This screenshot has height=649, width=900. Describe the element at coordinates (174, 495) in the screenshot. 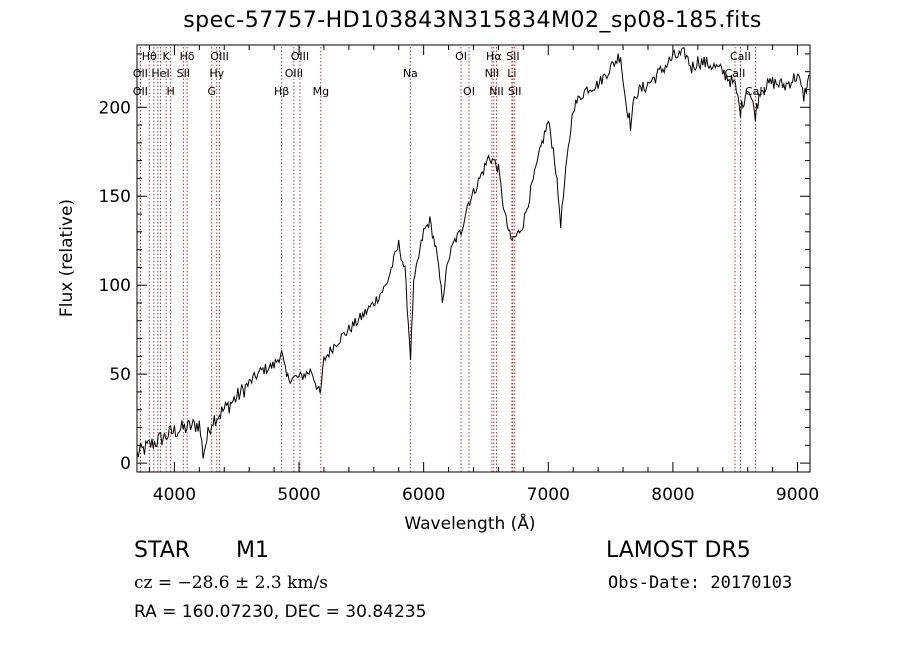

I see `x-tick-label: 4000` at that location.